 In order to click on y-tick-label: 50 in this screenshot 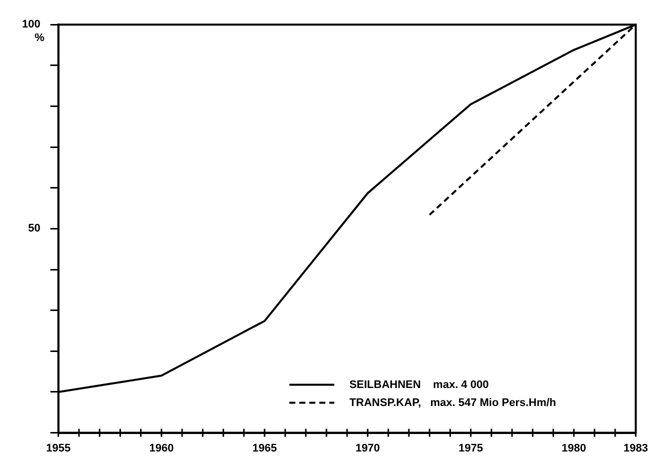, I will do `click(34, 228)`.